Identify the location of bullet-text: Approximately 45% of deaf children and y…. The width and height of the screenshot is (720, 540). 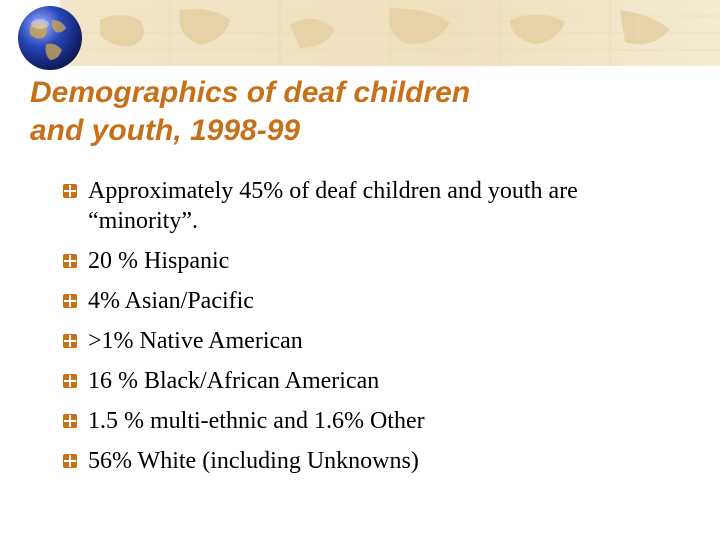
(333, 206).